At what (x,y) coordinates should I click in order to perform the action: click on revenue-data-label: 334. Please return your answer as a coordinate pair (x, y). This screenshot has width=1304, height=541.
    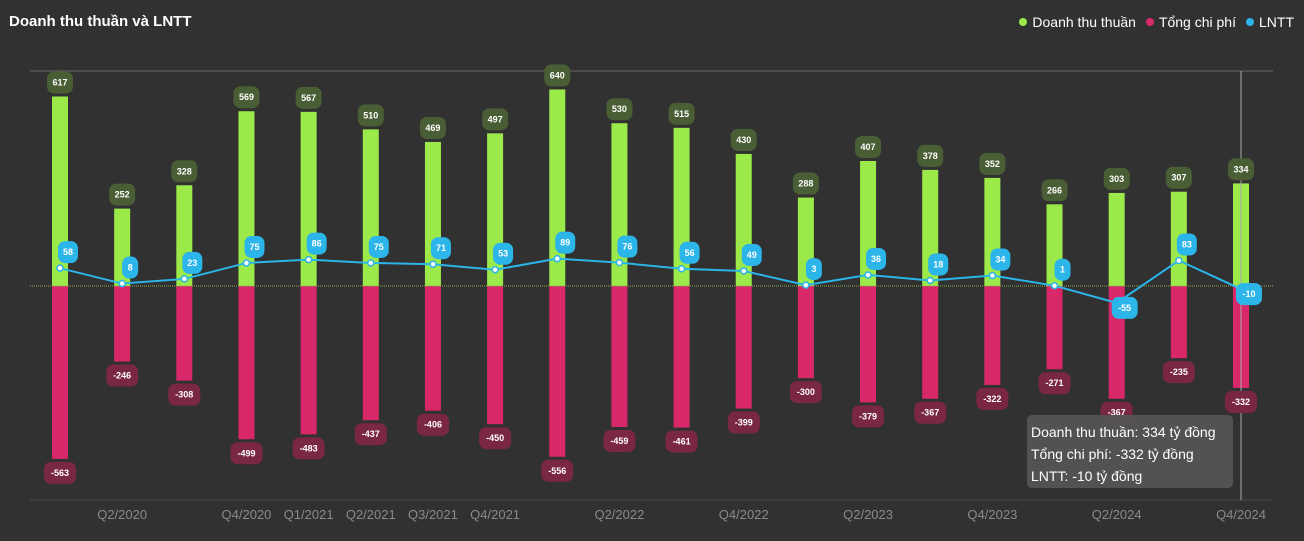
    Looking at the image, I should click on (1240, 169).